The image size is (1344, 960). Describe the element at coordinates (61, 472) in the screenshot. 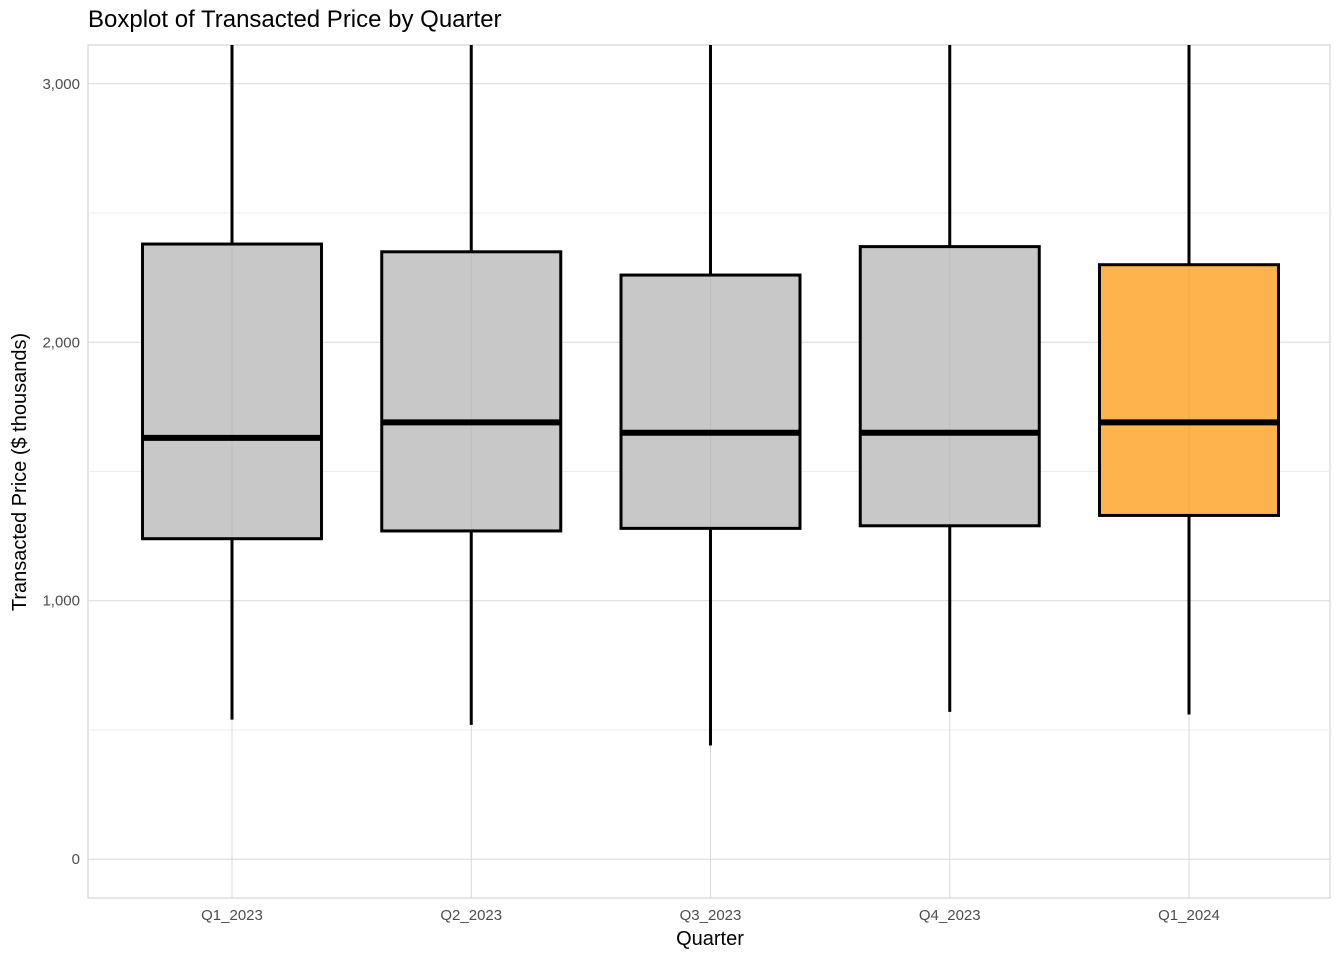

I see `y-tick-layer: 0 1,000 2,000 3,000` at that location.